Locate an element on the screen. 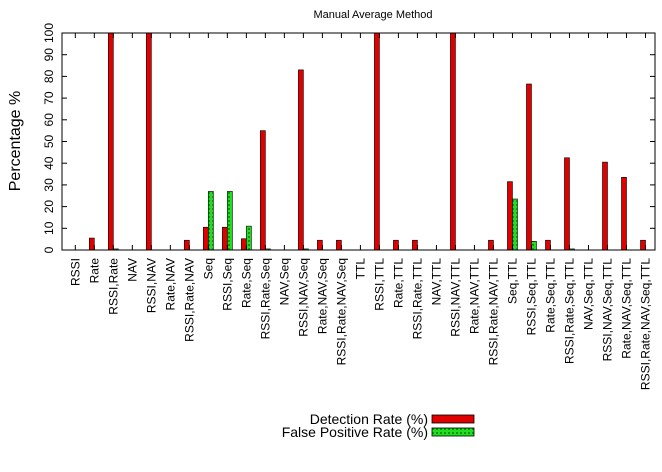  y-tick-label: 50 is located at coordinates (49, 142).